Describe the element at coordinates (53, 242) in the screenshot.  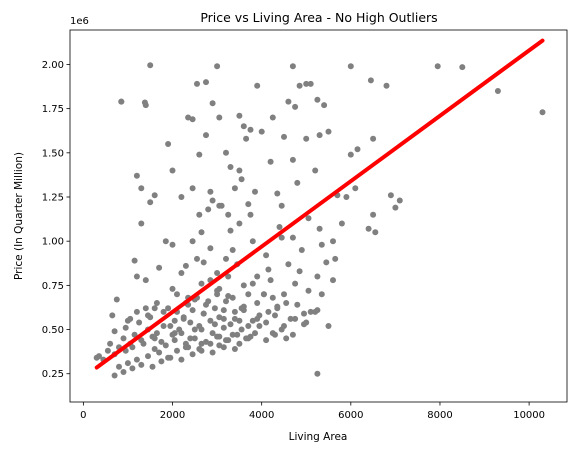
I see `y-tick-label: 1.00` at that location.